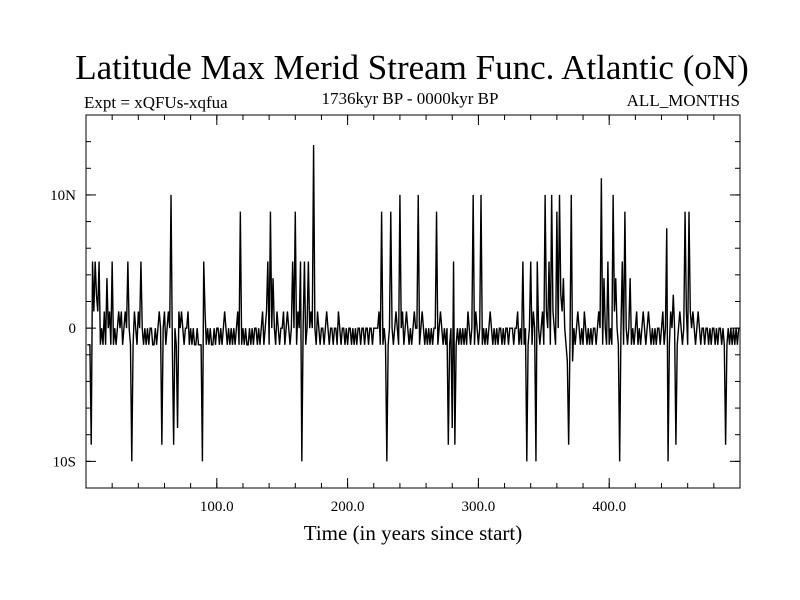  What do you see at coordinates (73, 329) in the screenshot?
I see `y-tick-label: 0` at bounding box center [73, 329].